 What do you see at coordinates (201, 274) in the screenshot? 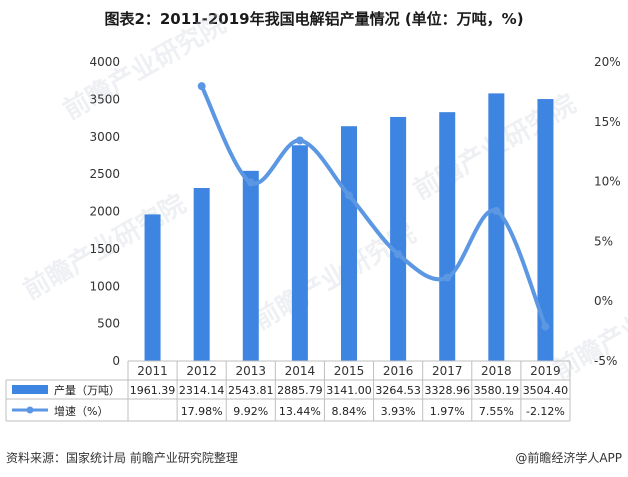
I see `bar-2012` at bounding box center [201, 274].